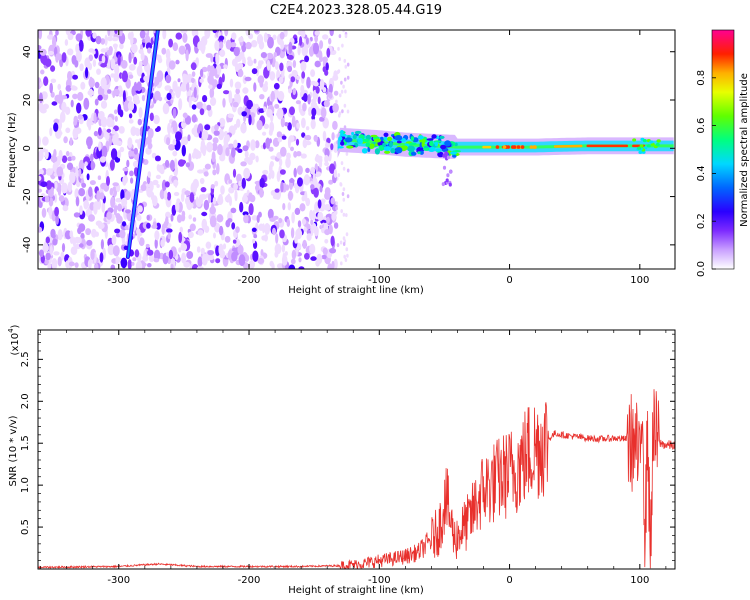 This screenshot has height=600, width=750. I want to click on snr-xtick-label: -200, so click(249, 580).